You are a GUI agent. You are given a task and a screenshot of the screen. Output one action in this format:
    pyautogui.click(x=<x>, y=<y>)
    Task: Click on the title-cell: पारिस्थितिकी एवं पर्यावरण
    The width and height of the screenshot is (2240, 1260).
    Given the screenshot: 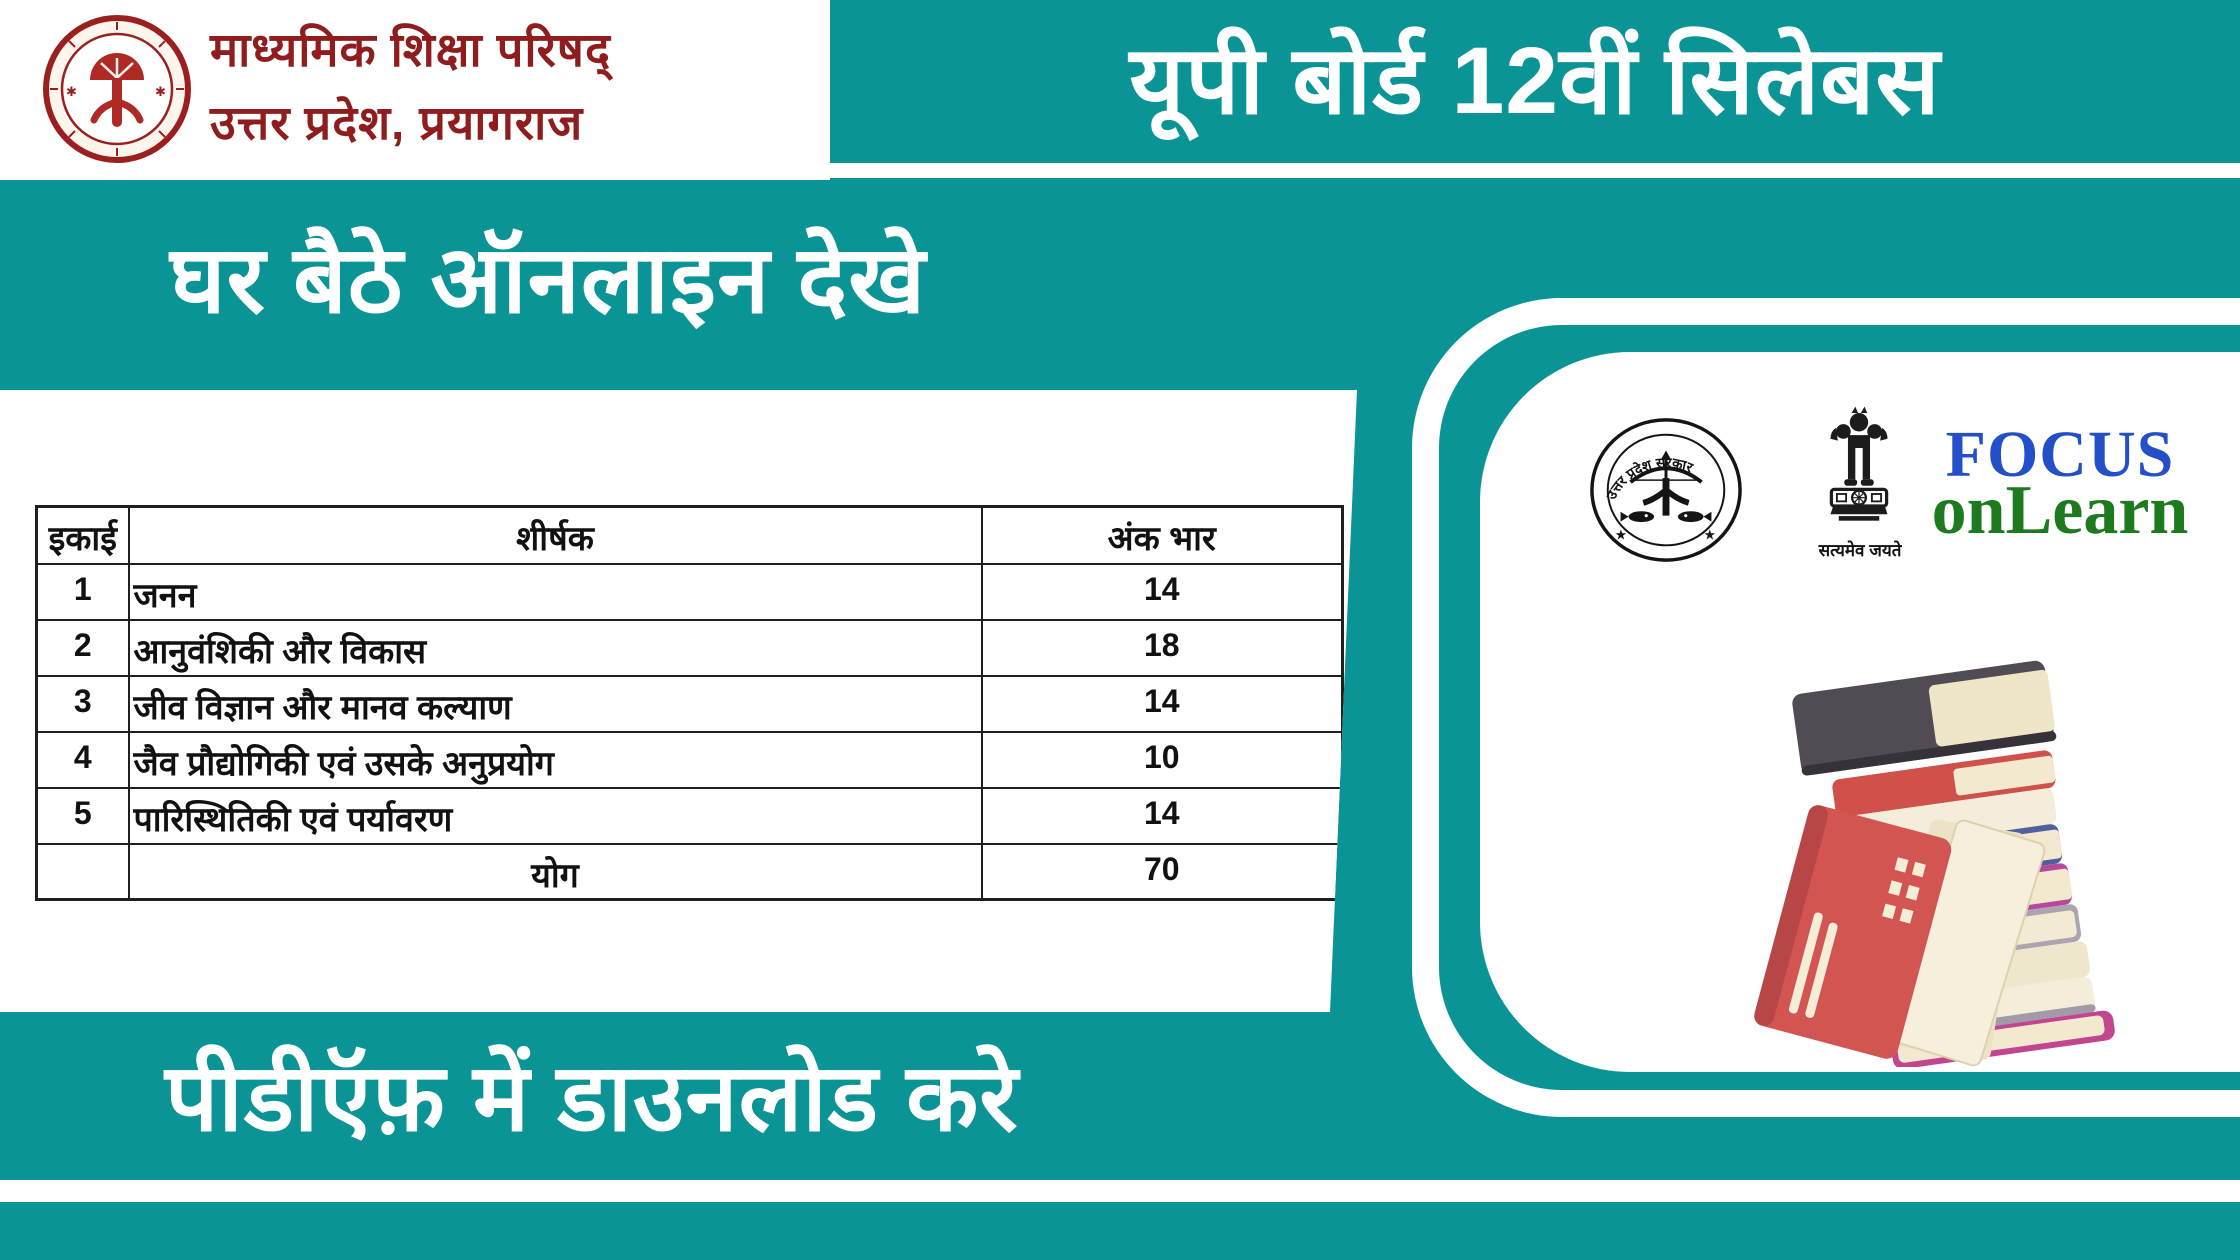 What is the action you would take?
    pyautogui.click(x=555, y=815)
    